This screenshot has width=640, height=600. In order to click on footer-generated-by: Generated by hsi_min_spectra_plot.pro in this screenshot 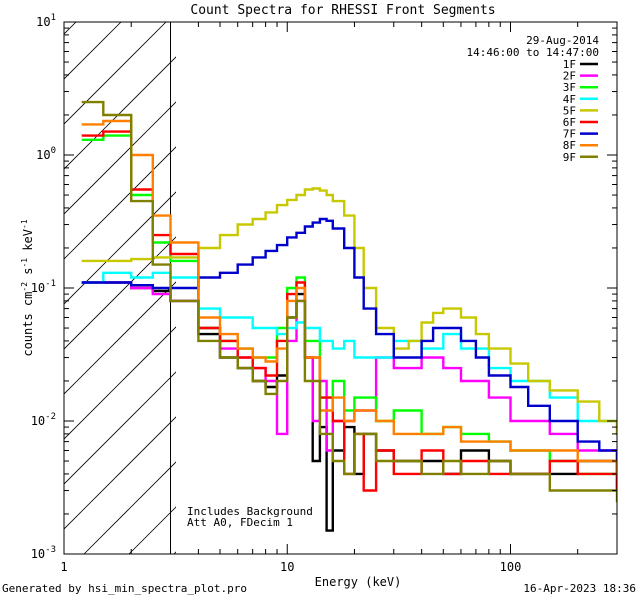, I will do `click(125, 588)`.